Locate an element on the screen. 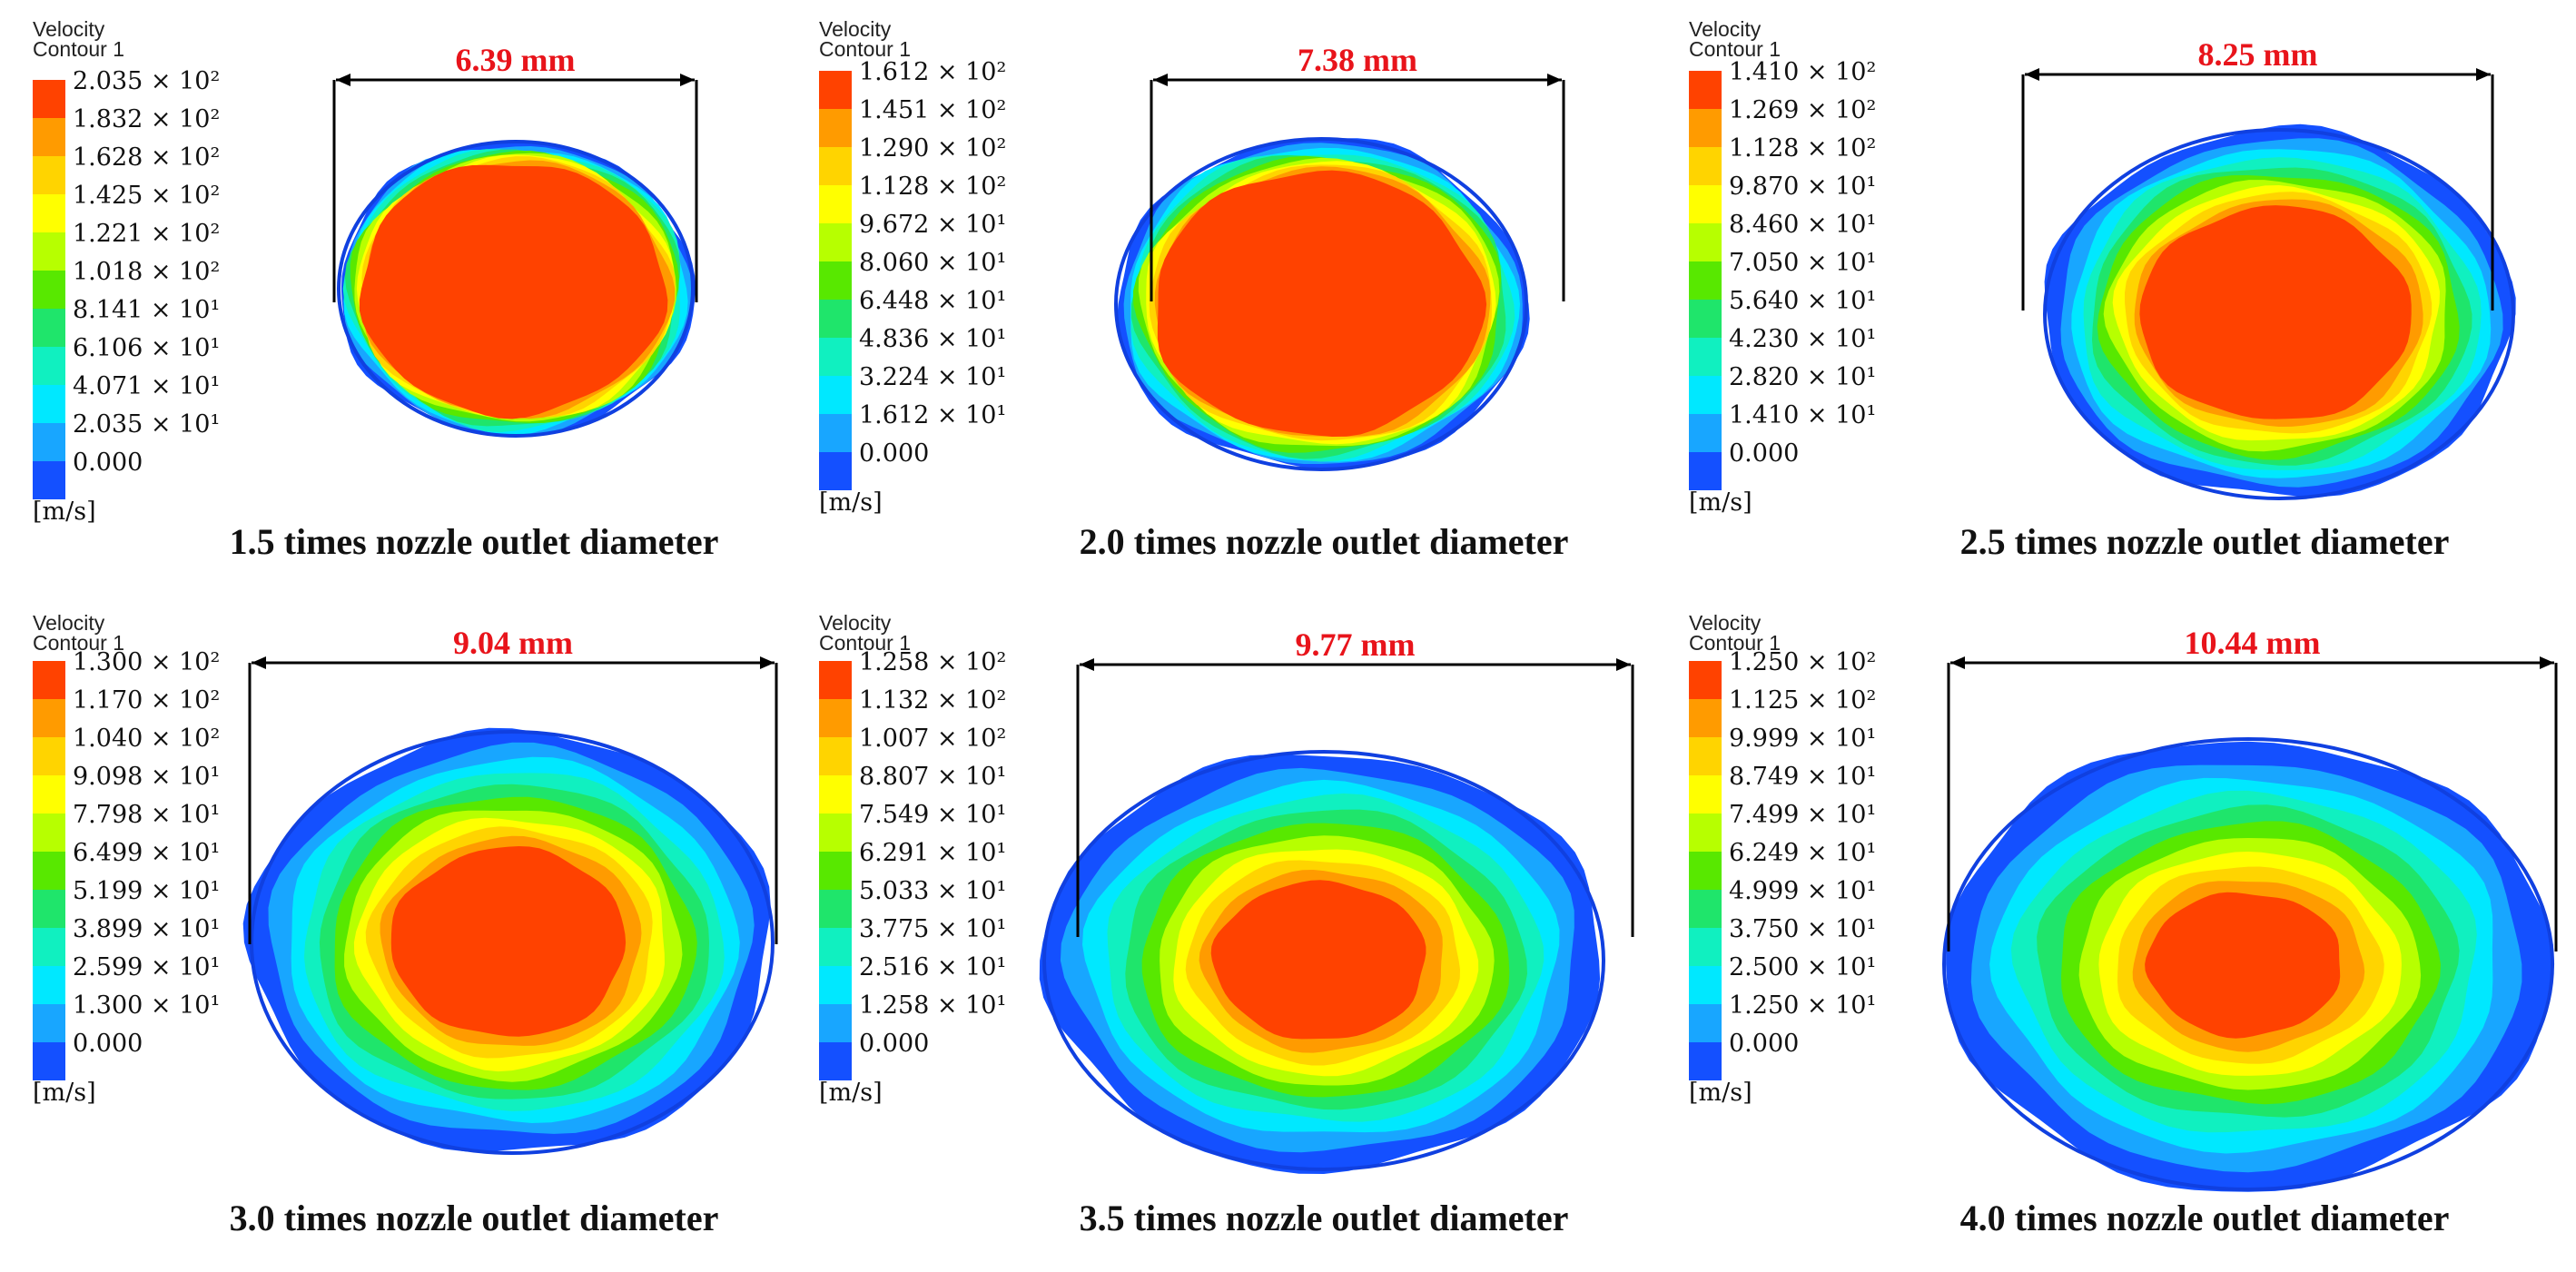  legend-unit: [m/s] is located at coordinates (851, 1093).